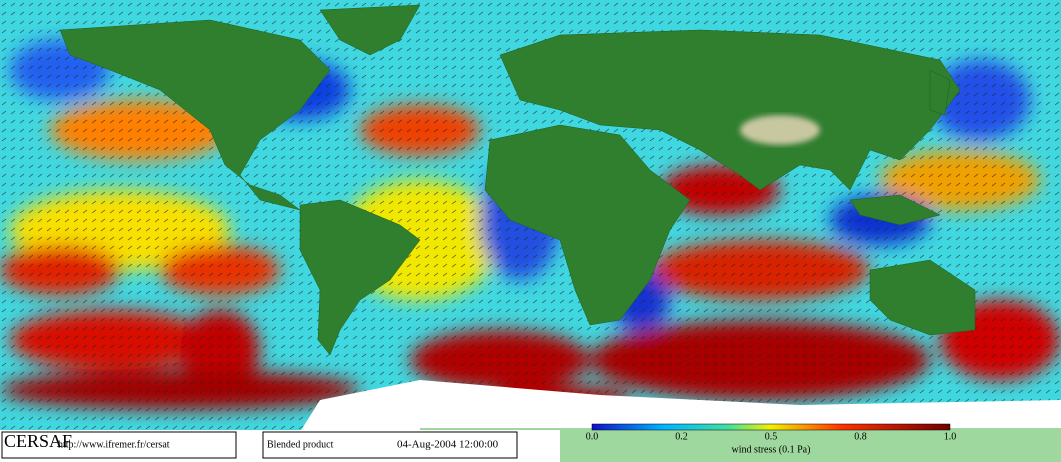 The height and width of the screenshot is (462, 1061). I want to click on colorbar-label: 0.5, so click(771, 436).